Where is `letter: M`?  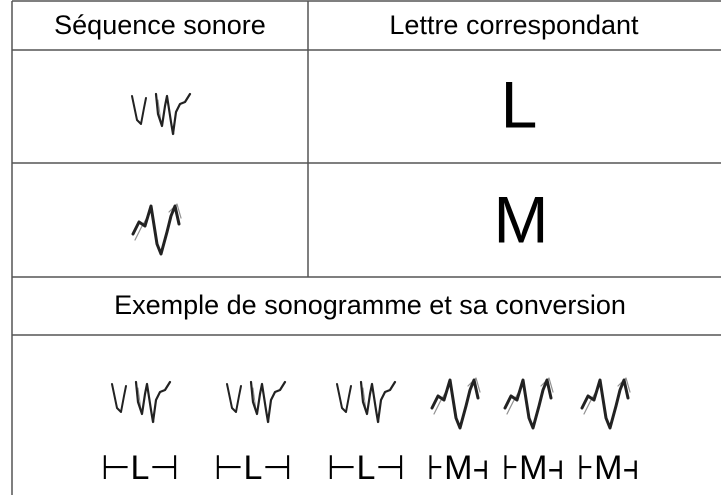
letter: M is located at coordinates (521, 219).